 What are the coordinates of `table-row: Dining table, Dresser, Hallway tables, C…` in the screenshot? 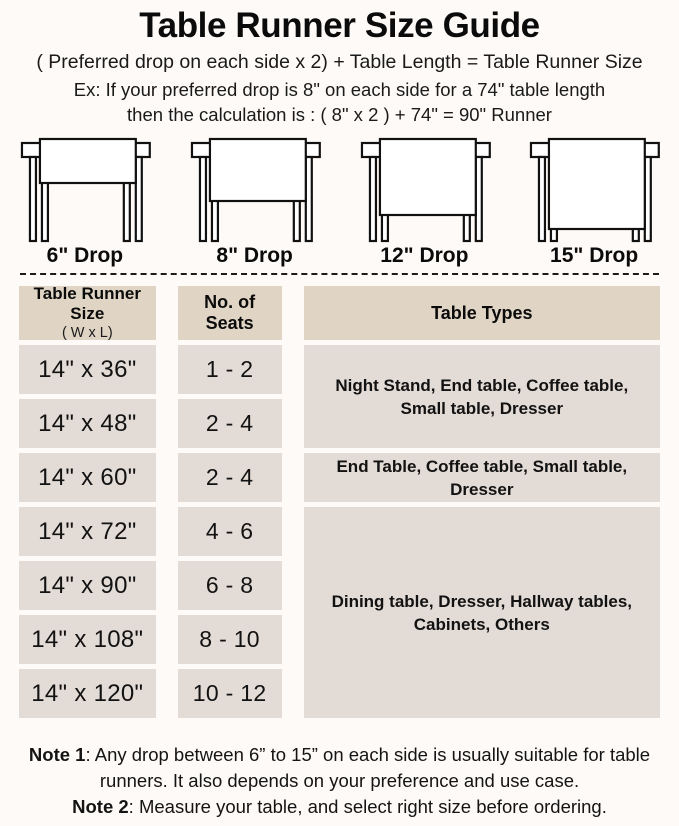 It's located at (482, 612).